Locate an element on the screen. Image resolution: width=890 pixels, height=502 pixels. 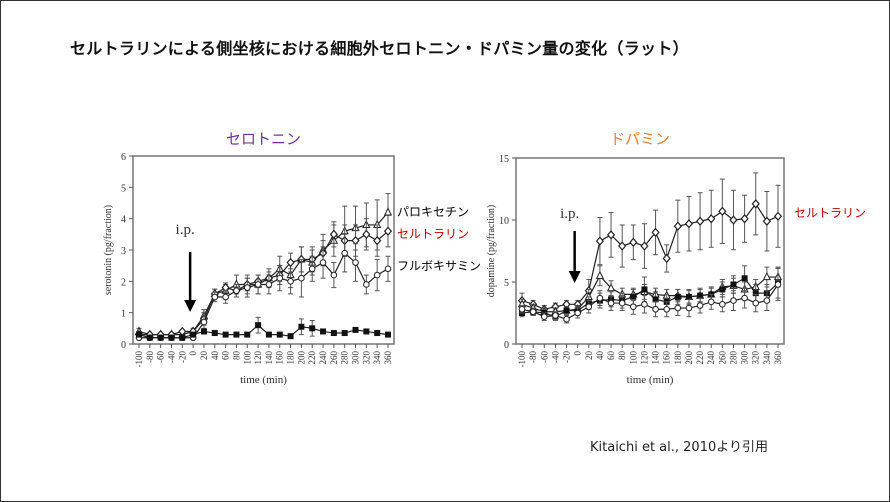
series-label: セルトラリン is located at coordinates (433, 234).